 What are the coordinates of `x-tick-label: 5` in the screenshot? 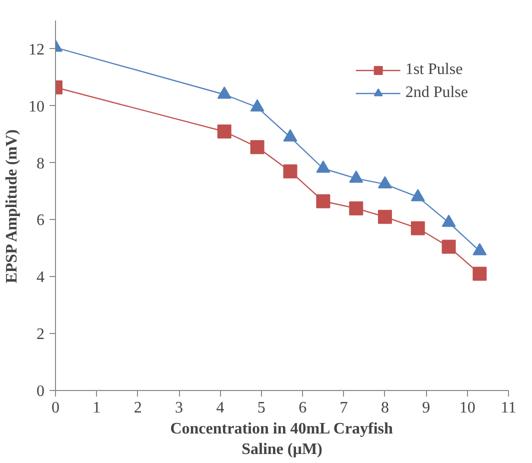 It's located at (261, 408).